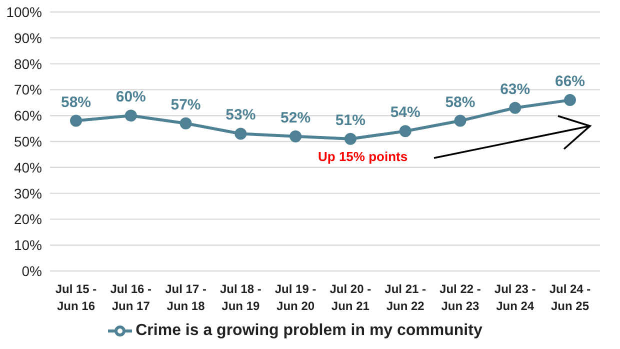  Describe the element at coordinates (28, 38) in the screenshot. I see `y-tick-label: 90%` at that location.